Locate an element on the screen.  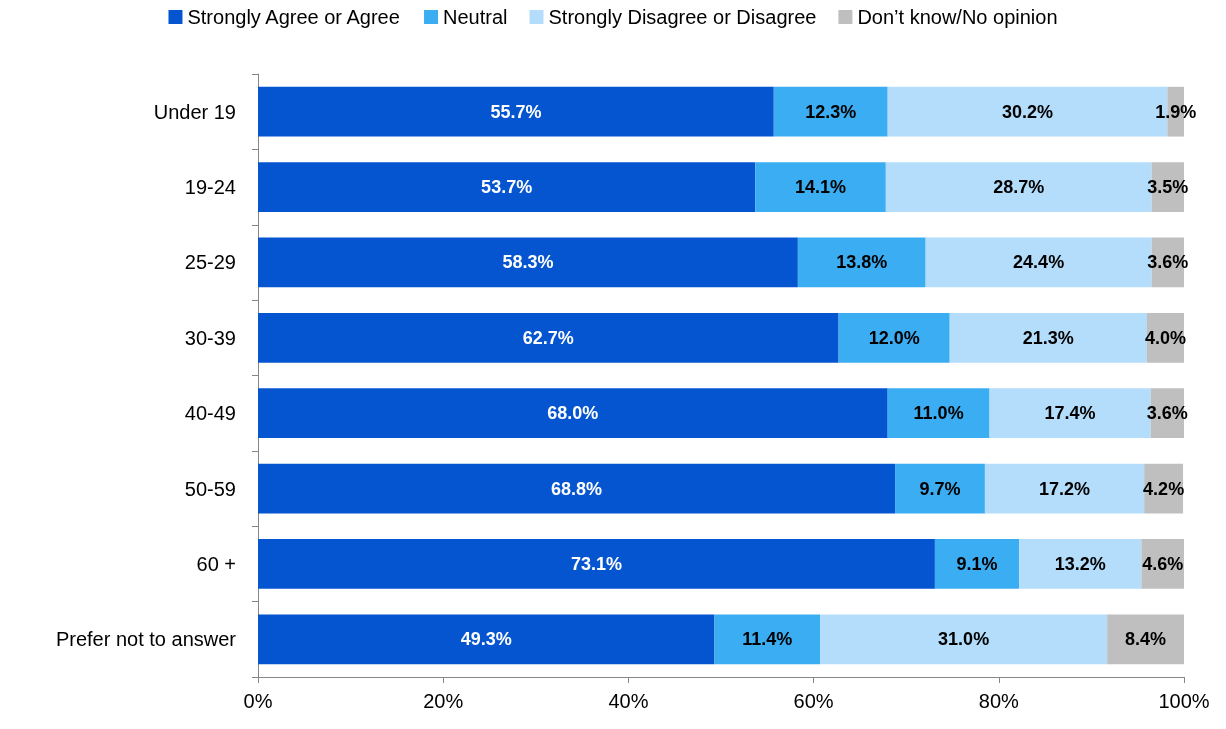
y-tick-label: 30-39 is located at coordinates (210, 337).